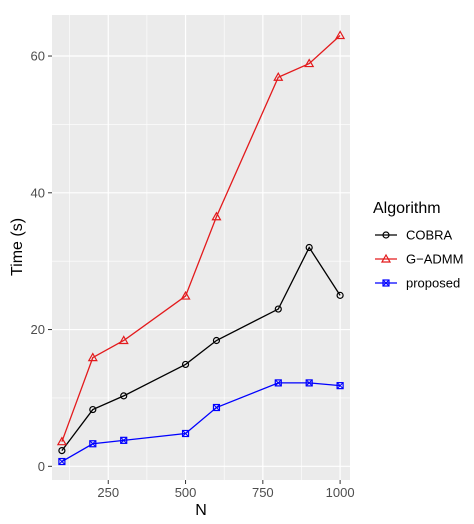  Describe the element at coordinates (186, 492) in the screenshot. I see `x-tick-label: 500` at that location.